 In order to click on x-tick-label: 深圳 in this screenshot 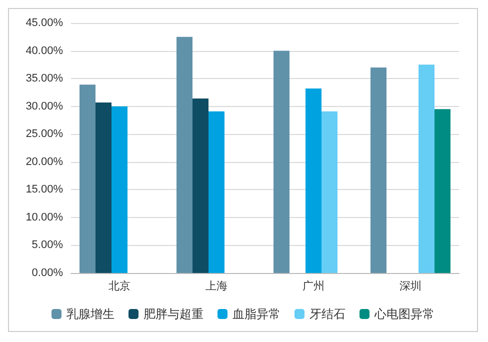, I will do `click(411, 286)`.